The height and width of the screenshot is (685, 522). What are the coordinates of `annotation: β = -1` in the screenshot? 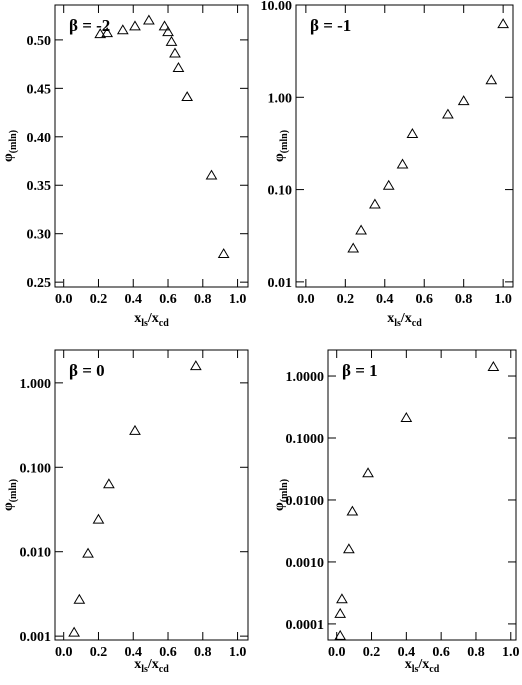 It's located at (330, 25).